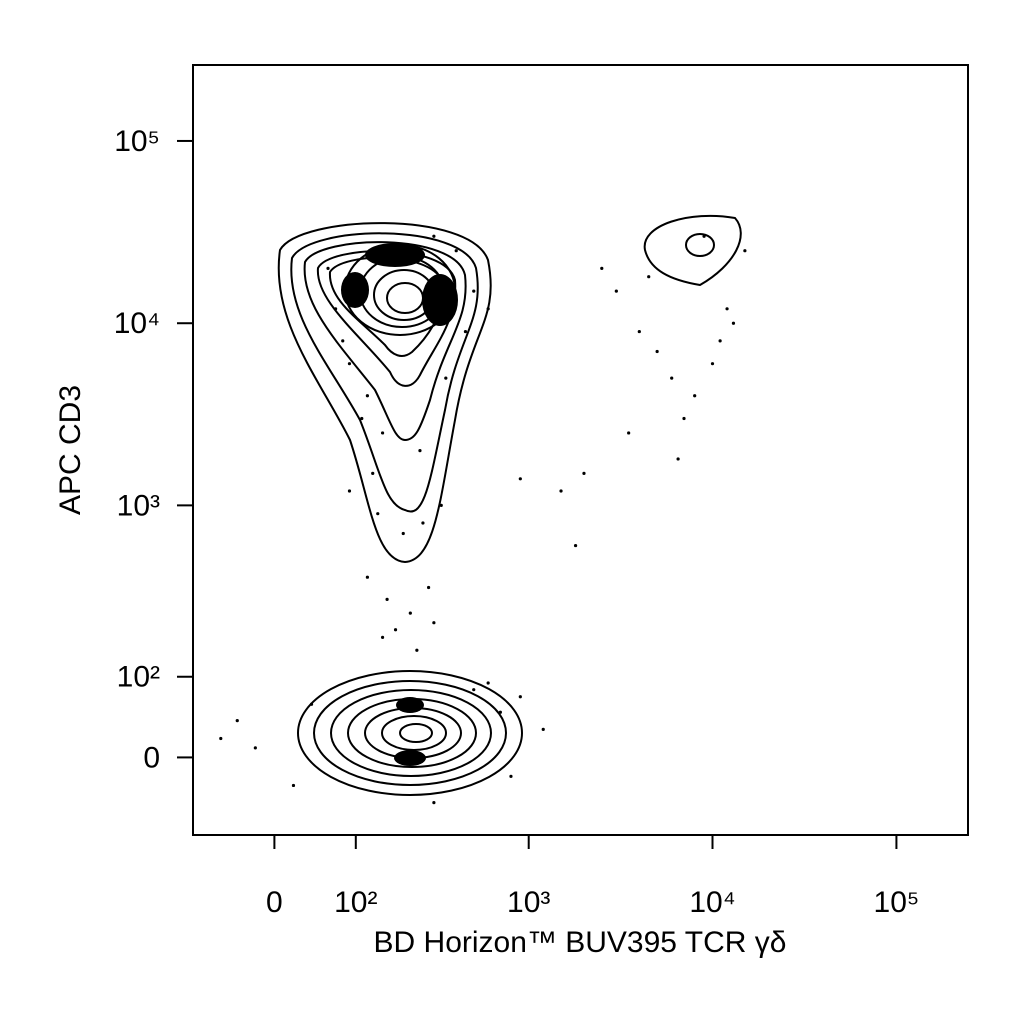 The image size is (1024, 1029). What do you see at coordinates (399, 504) in the screenshot?
I see `dense-regions` at bounding box center [399, 504].